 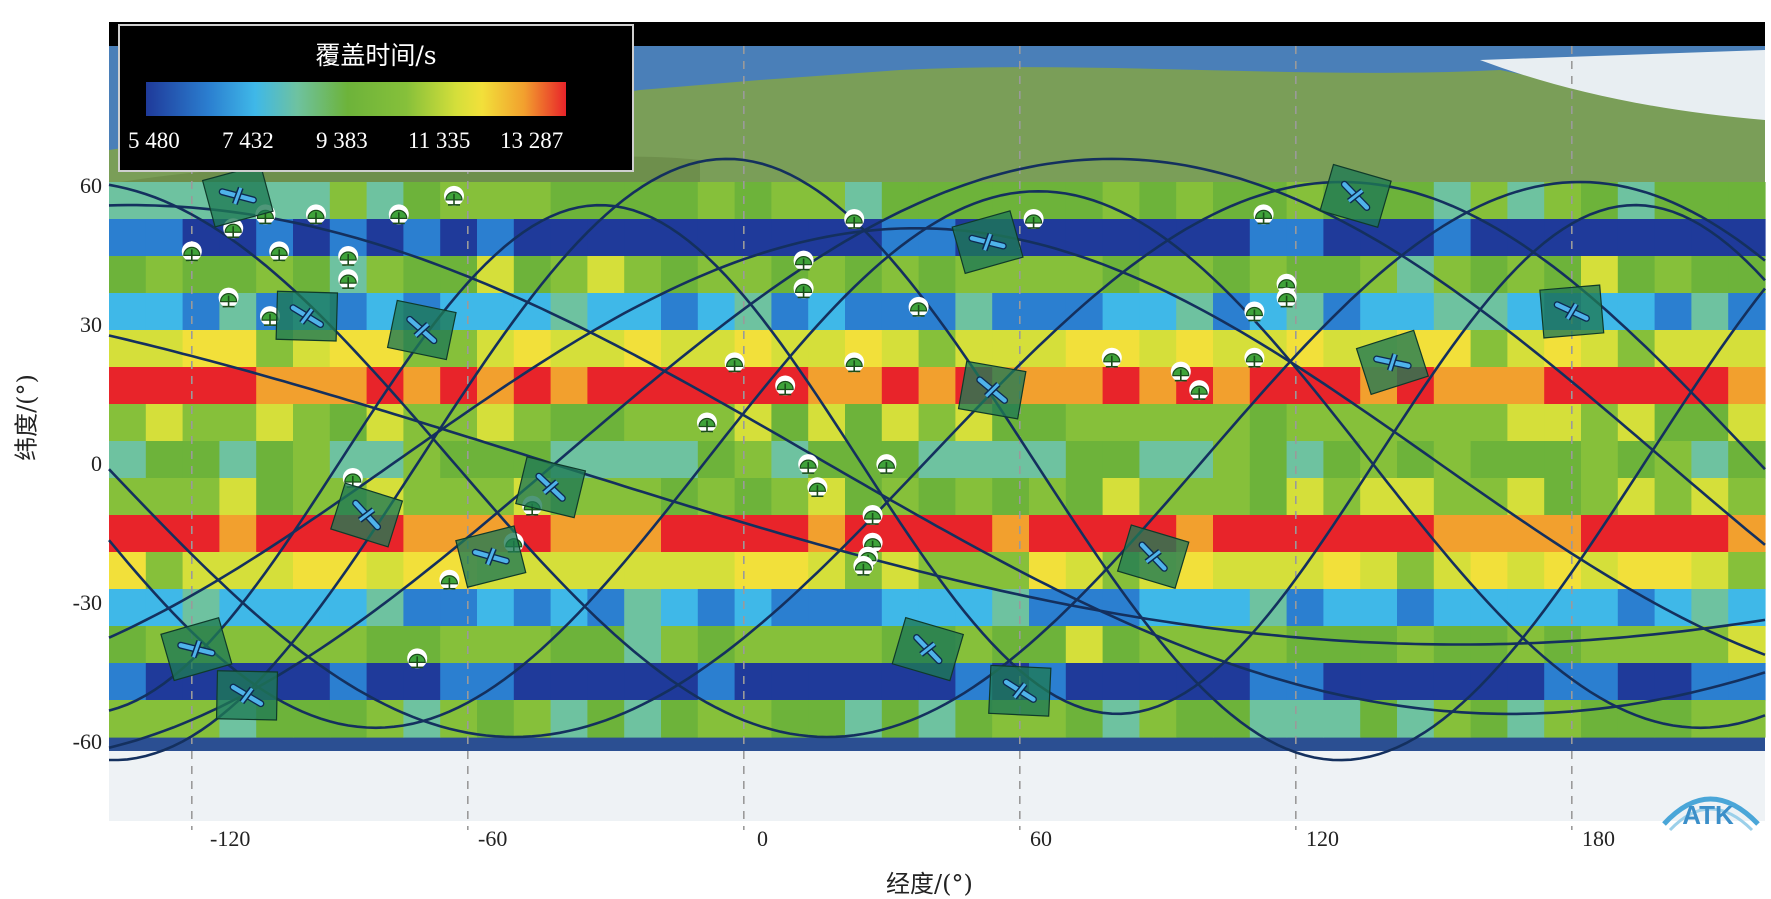 What do you see at coordinates (929, 884) in the screenshot?
I see `x-axis-title: 经度/(°)` at bounding box center [929, 884].